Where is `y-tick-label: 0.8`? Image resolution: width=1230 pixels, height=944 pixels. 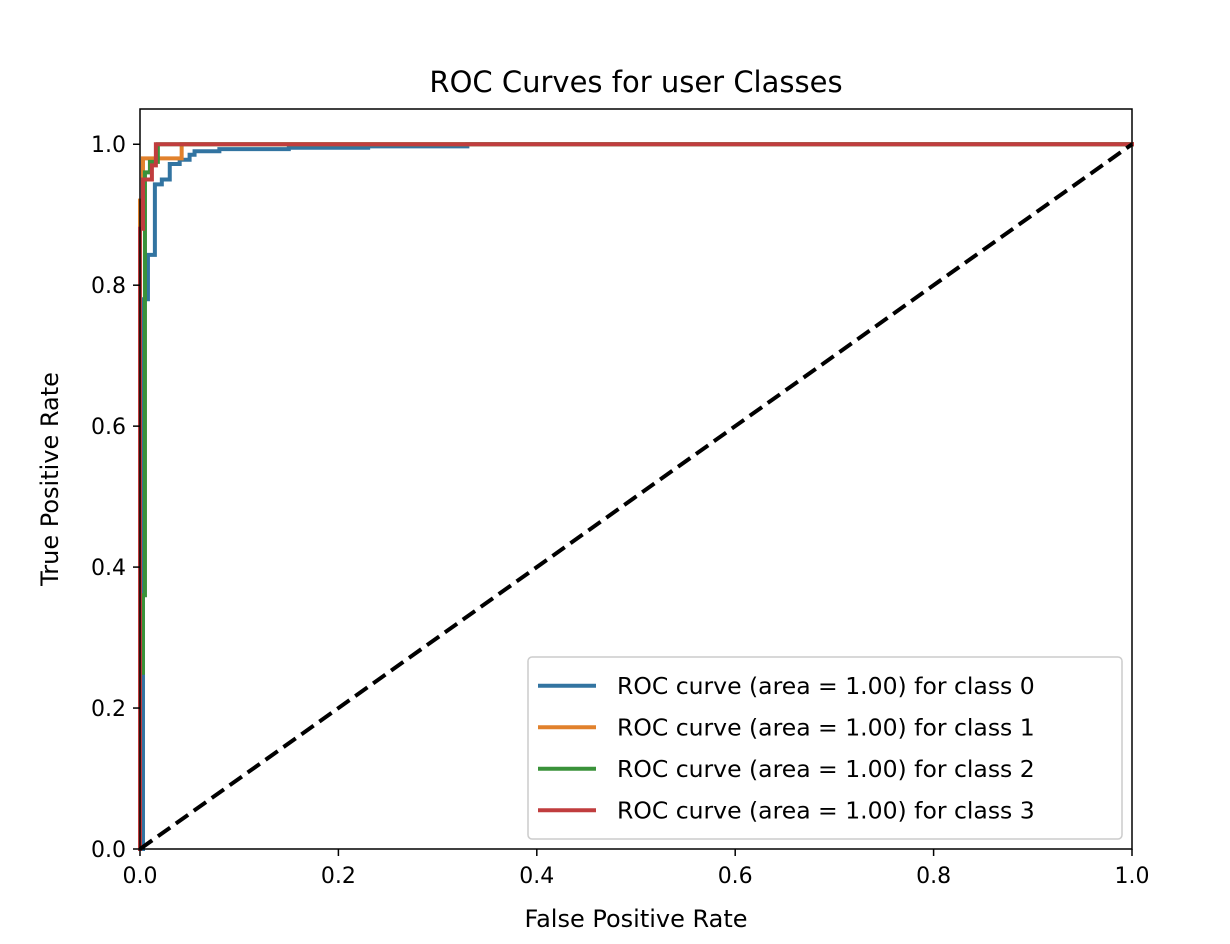
y-tick-label: 0.8 is located at coordinates (108, 286).